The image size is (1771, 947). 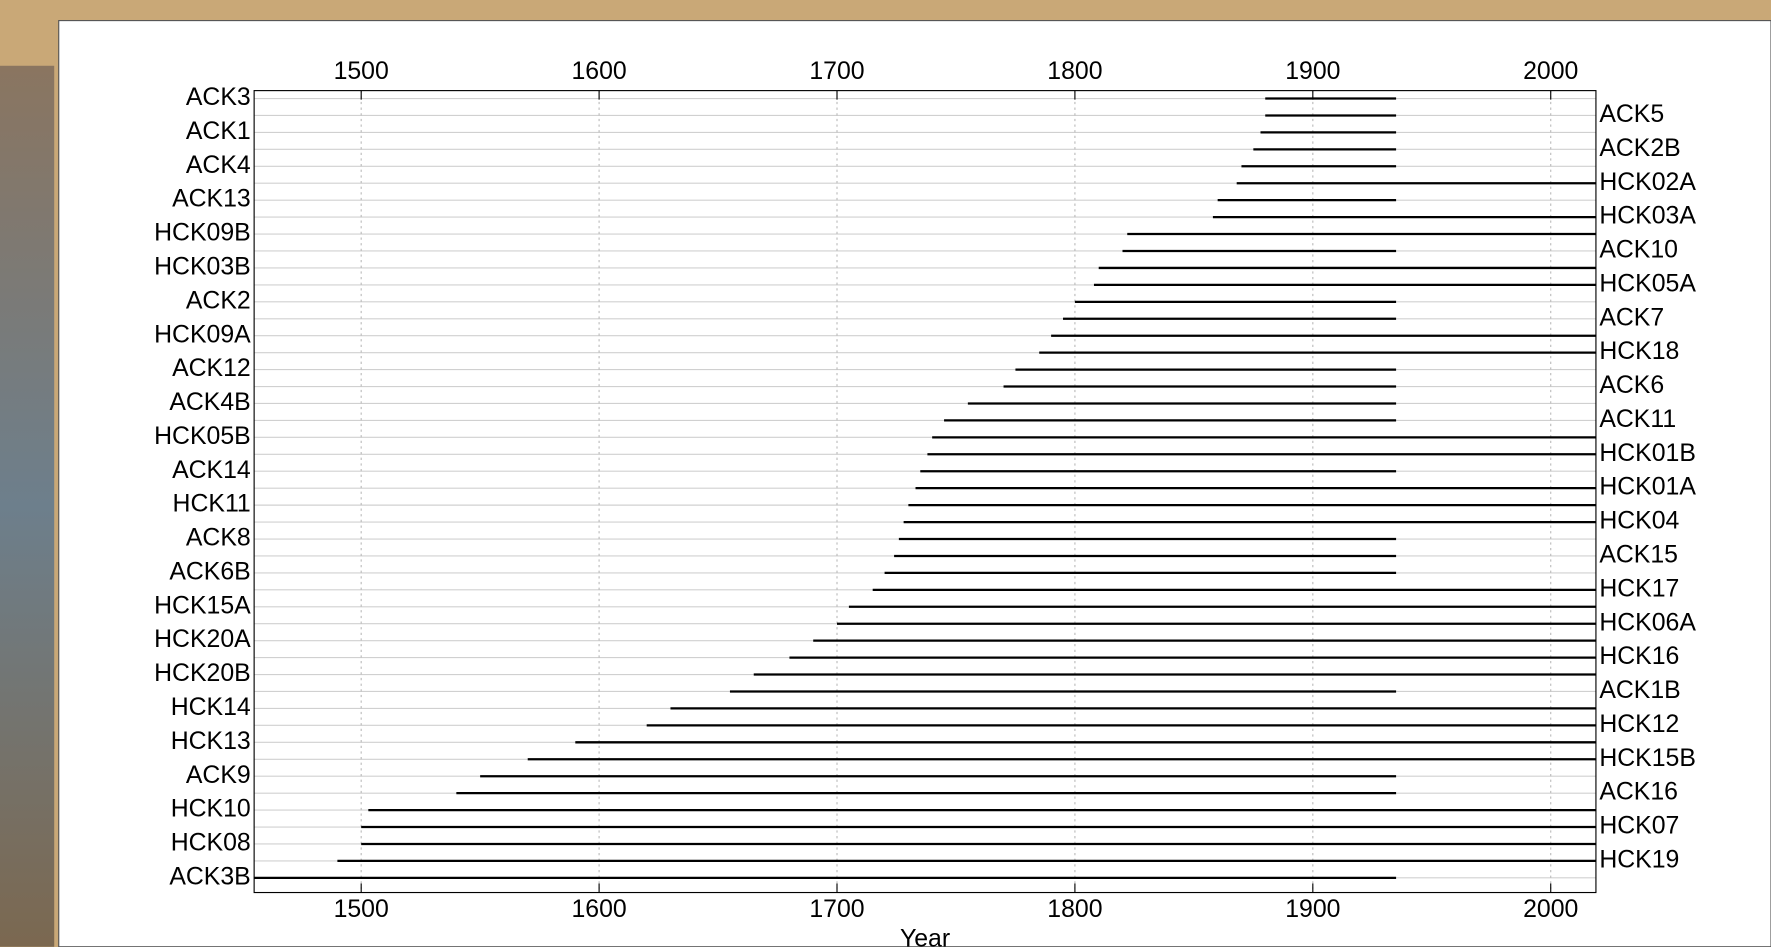 What do you see at coordinates (1647, 283) in the screenshot?
I see `series-label: HCK05A` at bounding box center [1647, 283].